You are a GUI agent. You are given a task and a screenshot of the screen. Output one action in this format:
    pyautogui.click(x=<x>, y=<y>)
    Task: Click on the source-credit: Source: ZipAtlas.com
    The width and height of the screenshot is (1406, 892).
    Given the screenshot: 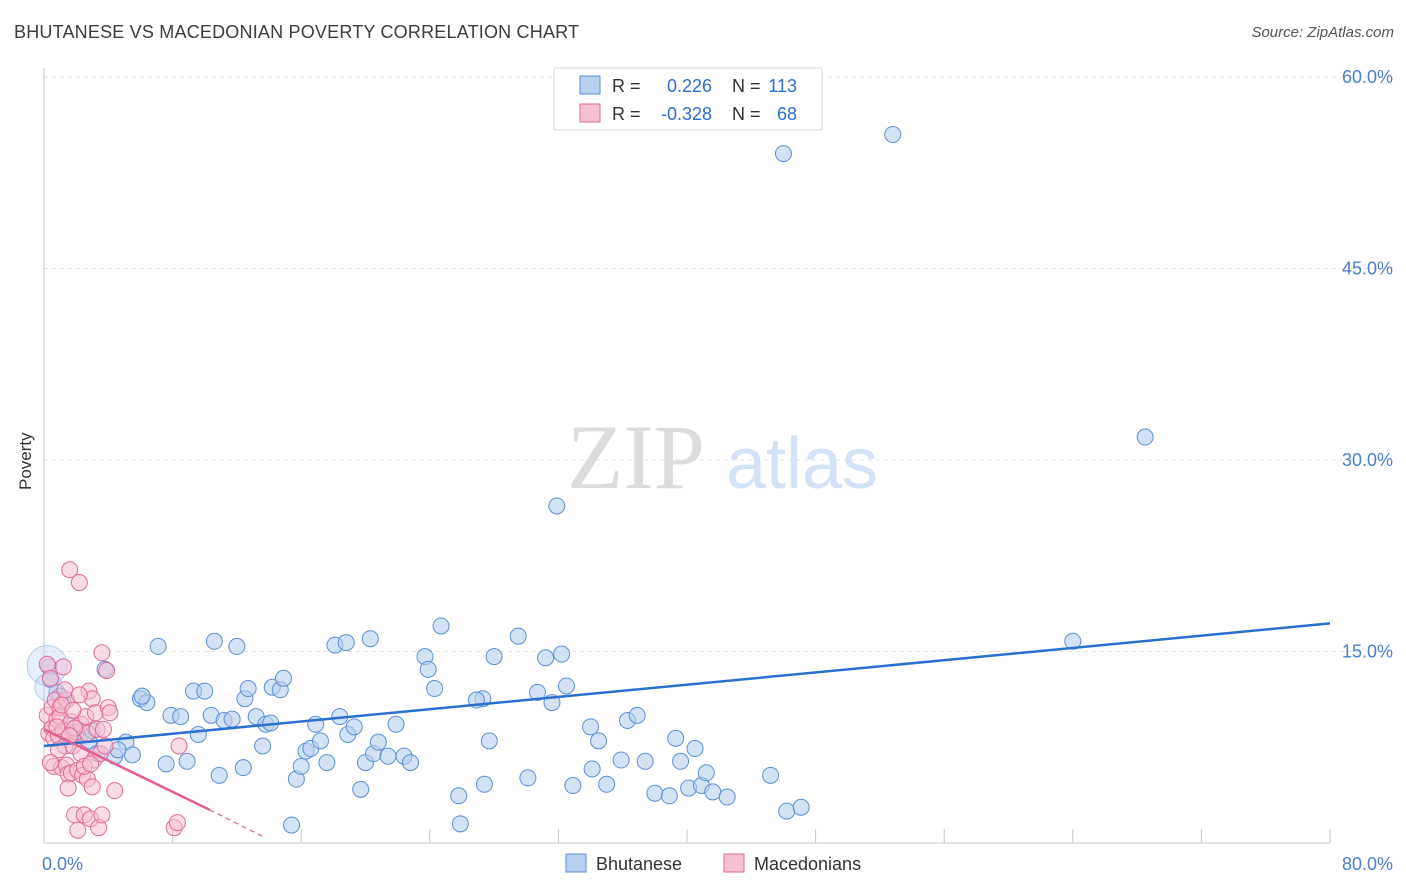 What is the action you would take?
    pyautogui.click(x=1322, y=32)
    